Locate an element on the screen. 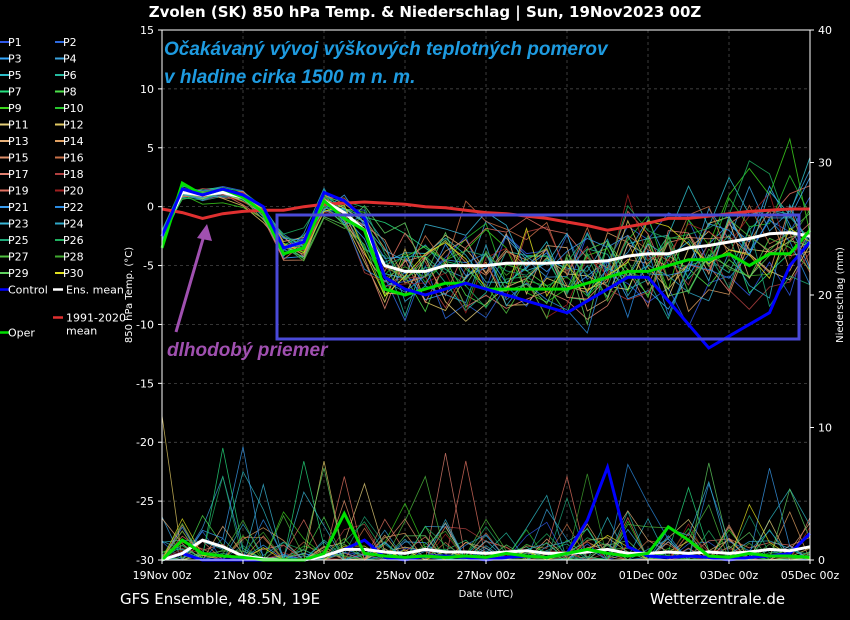 The image size is (850, 620). x-tick-label: 23Nov 00z is located at coordinates (324, 575).